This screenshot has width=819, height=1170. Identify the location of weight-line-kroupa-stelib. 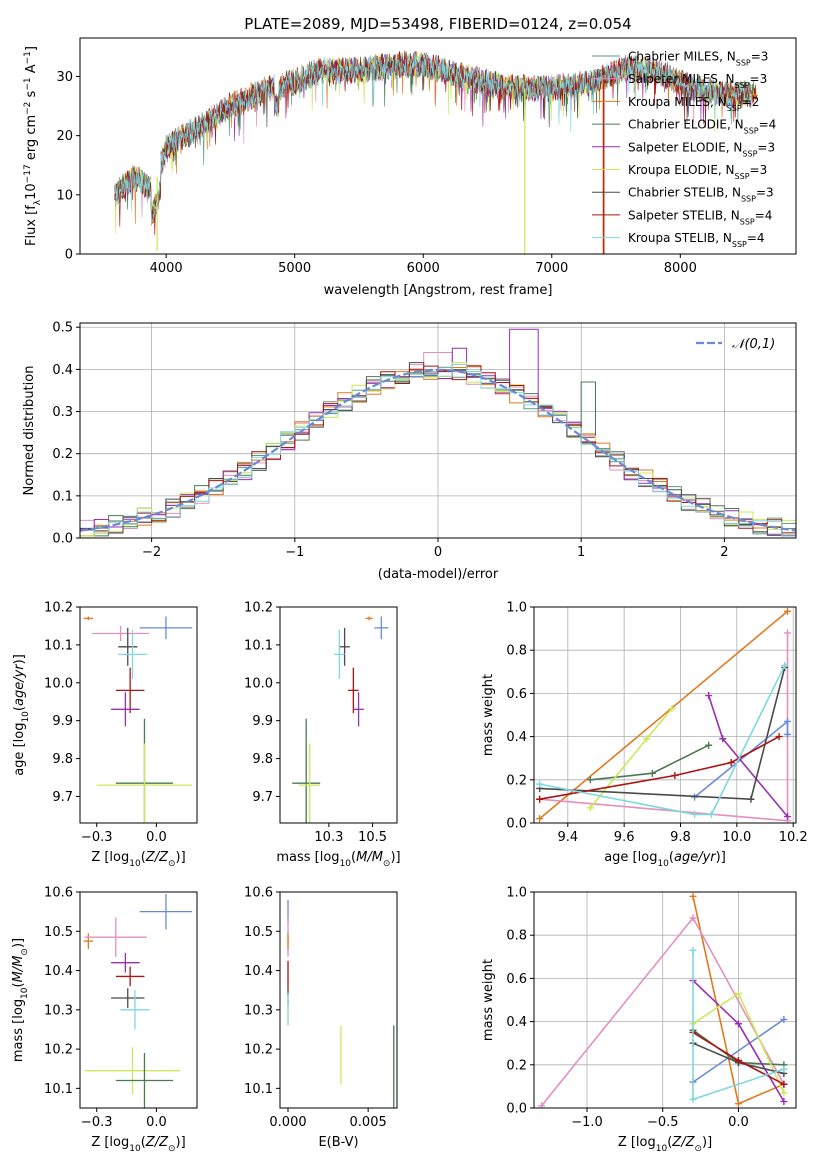
(662, 740).